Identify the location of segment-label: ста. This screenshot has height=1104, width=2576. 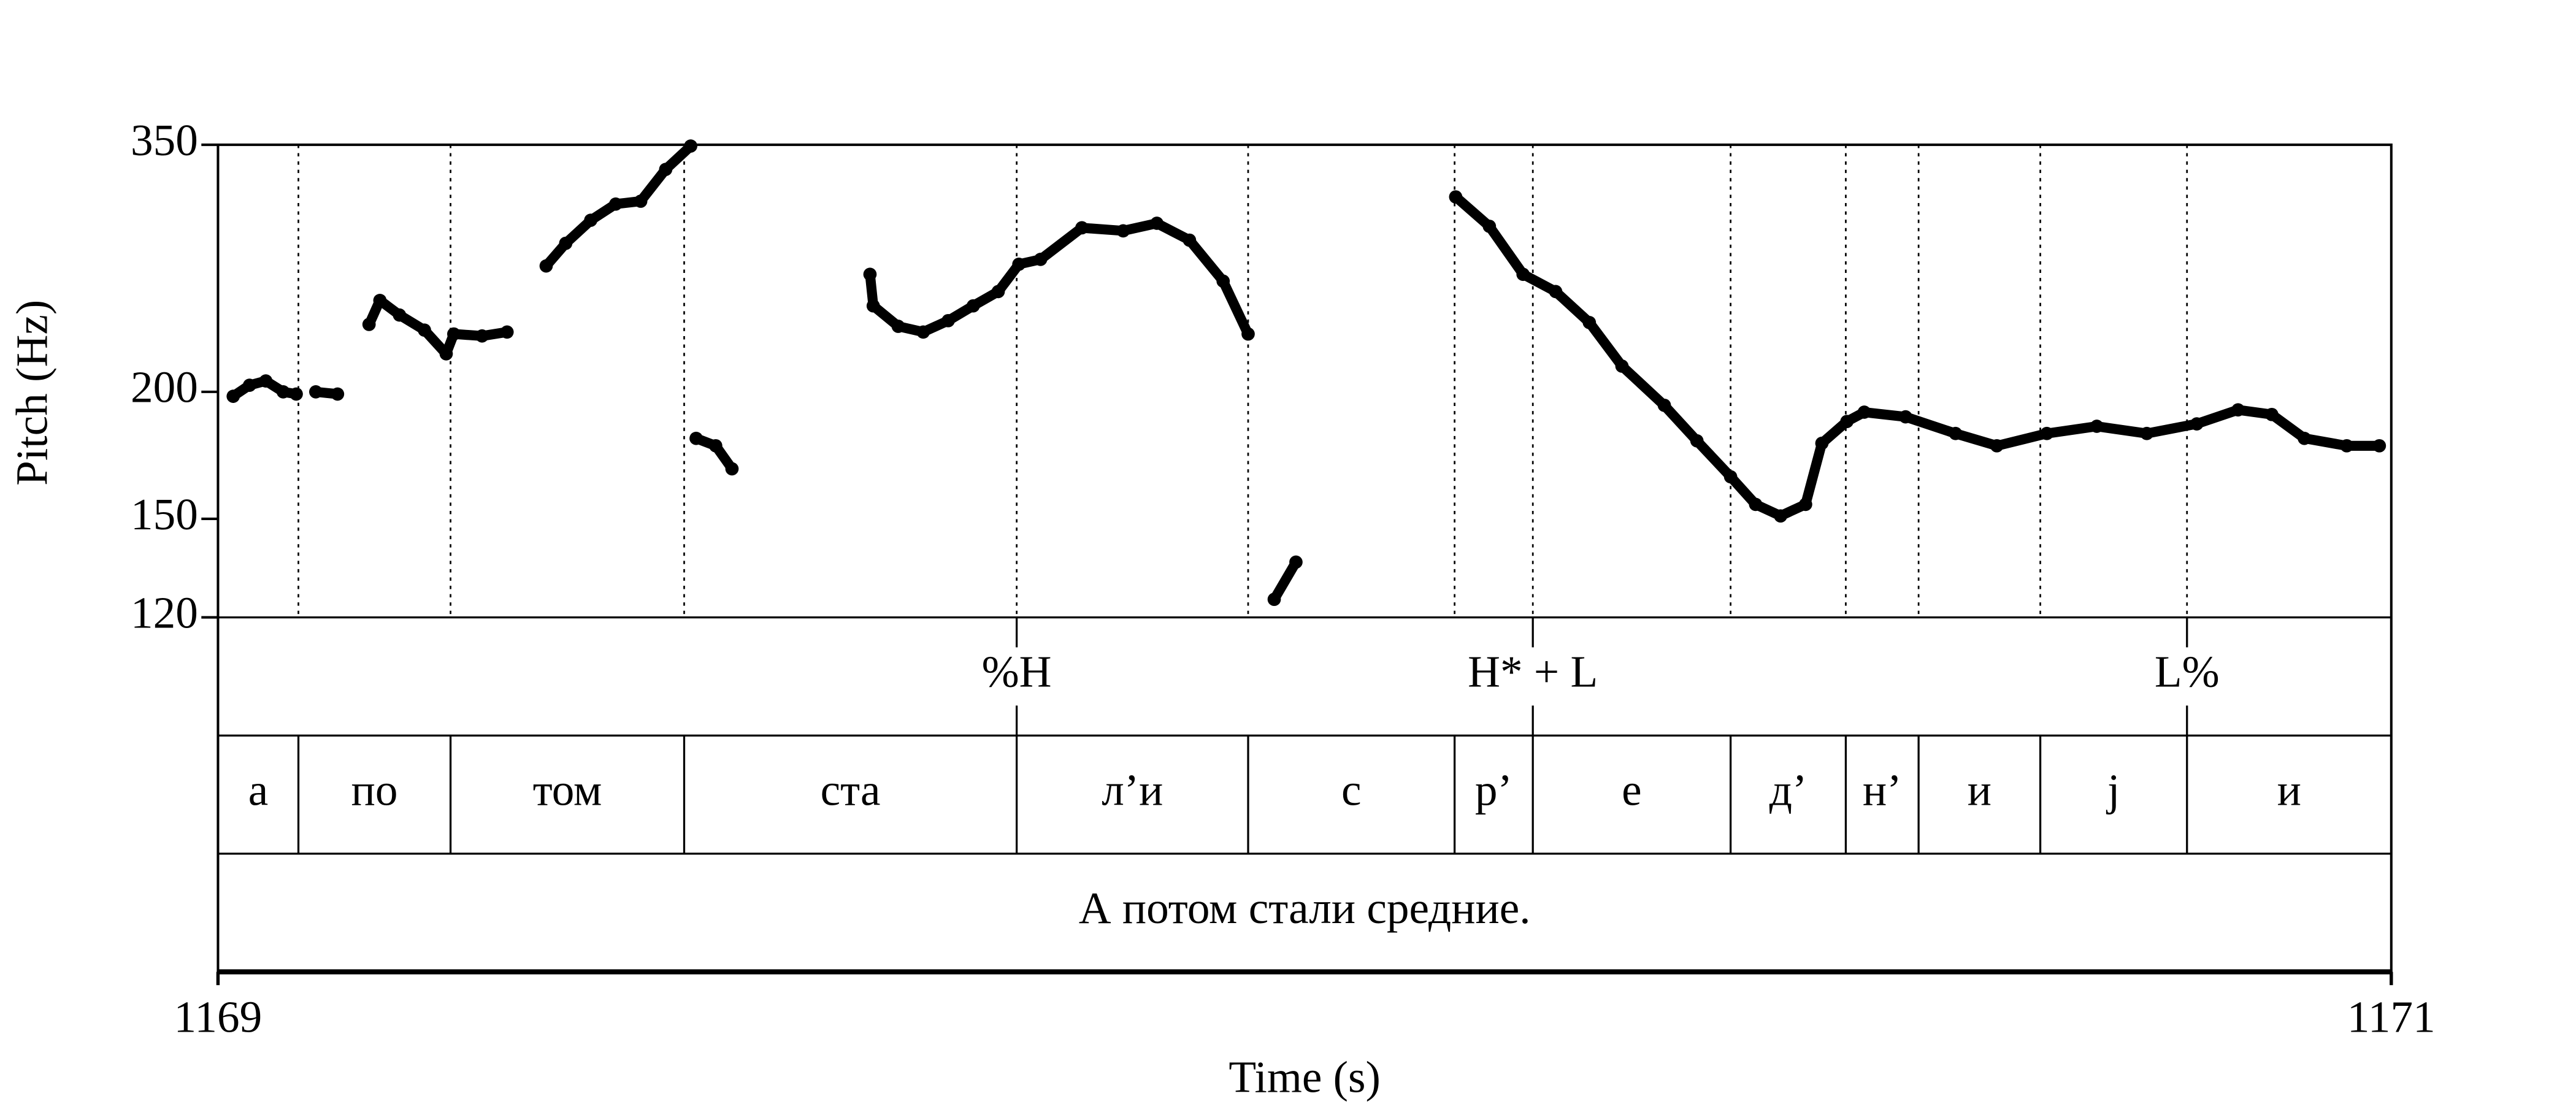
(851, 790).